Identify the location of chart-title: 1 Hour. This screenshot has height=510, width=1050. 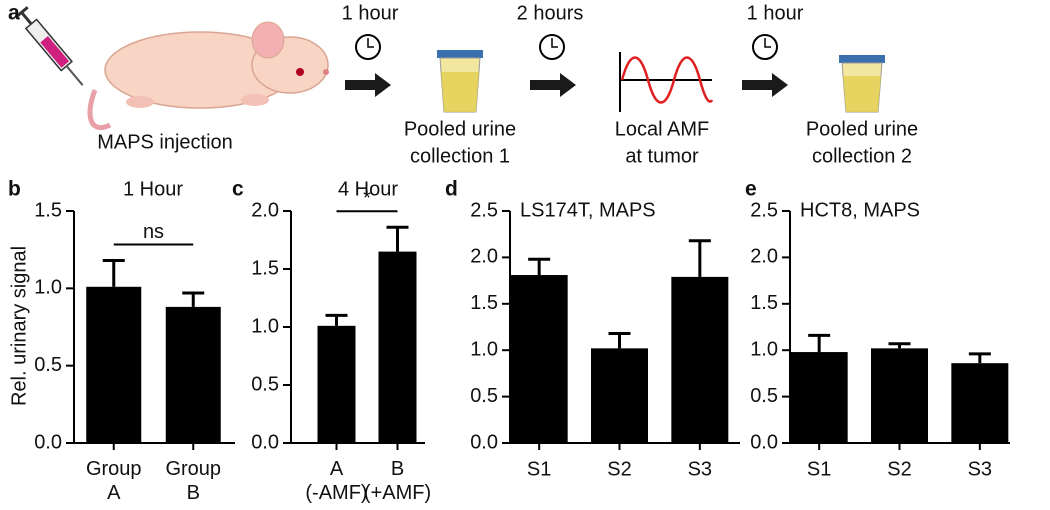
(153, 189).